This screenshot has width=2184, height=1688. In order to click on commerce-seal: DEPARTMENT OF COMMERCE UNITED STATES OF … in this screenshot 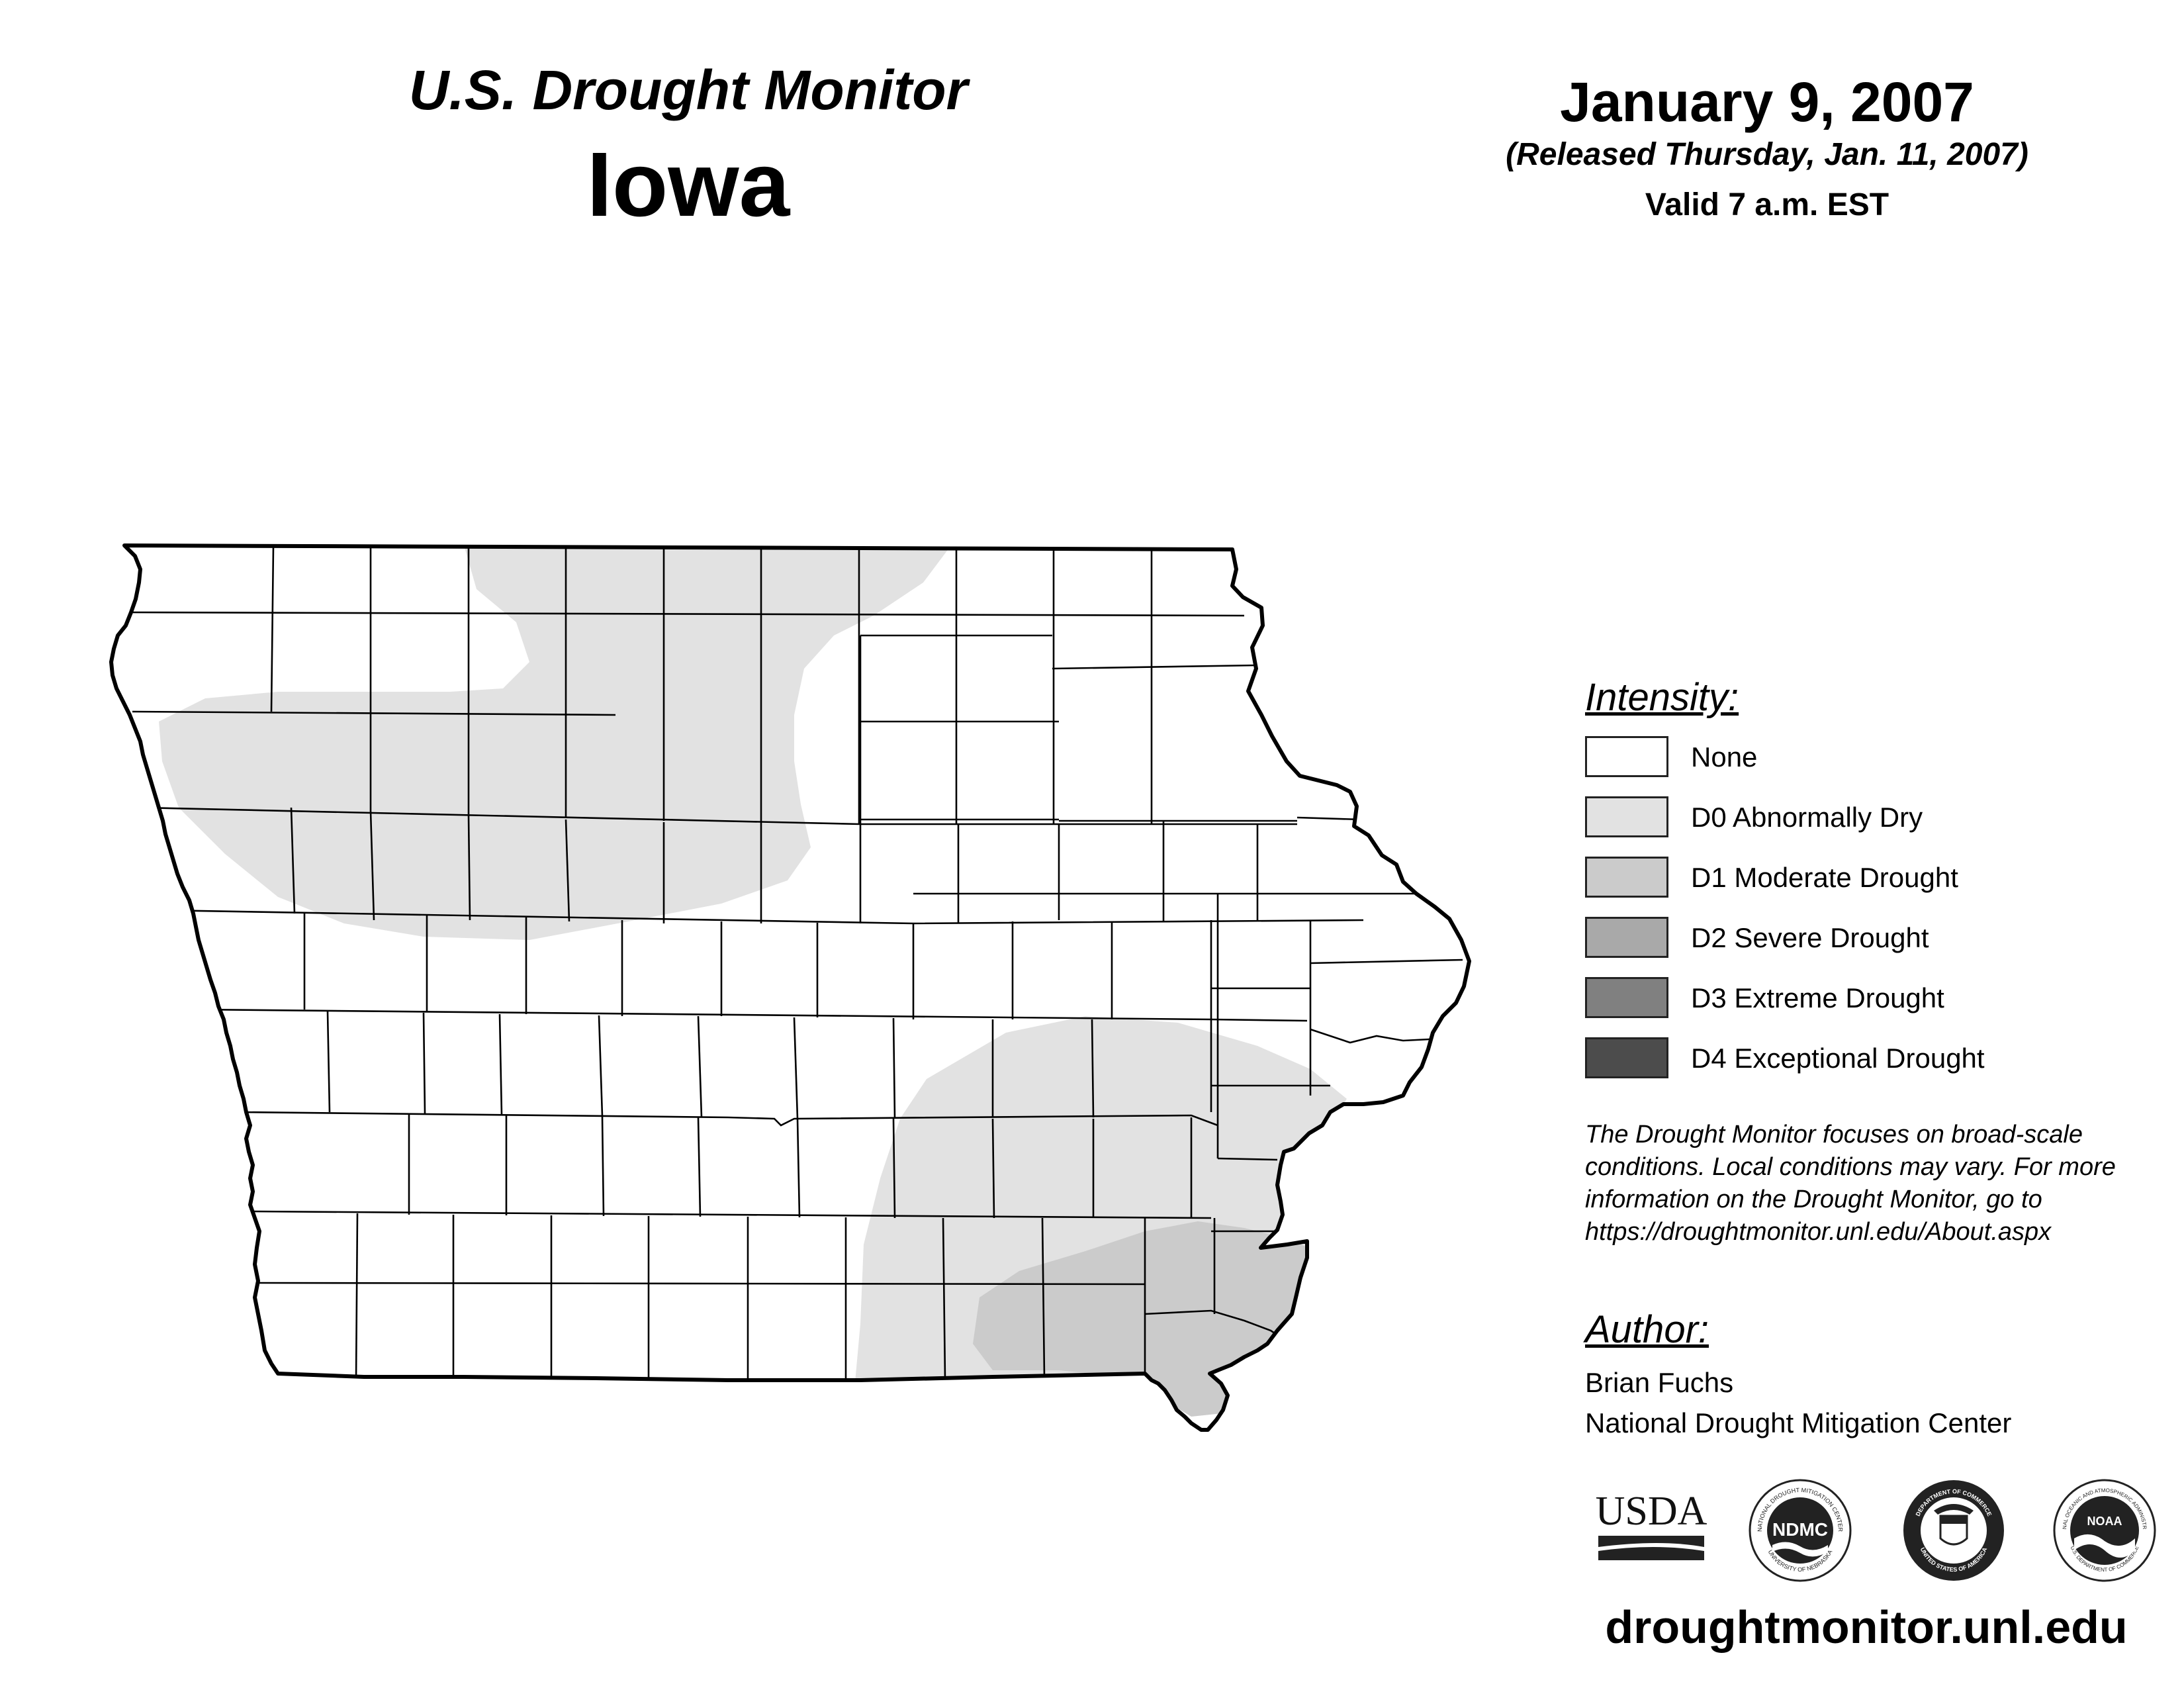, I will do `click(1954, 1530)`.